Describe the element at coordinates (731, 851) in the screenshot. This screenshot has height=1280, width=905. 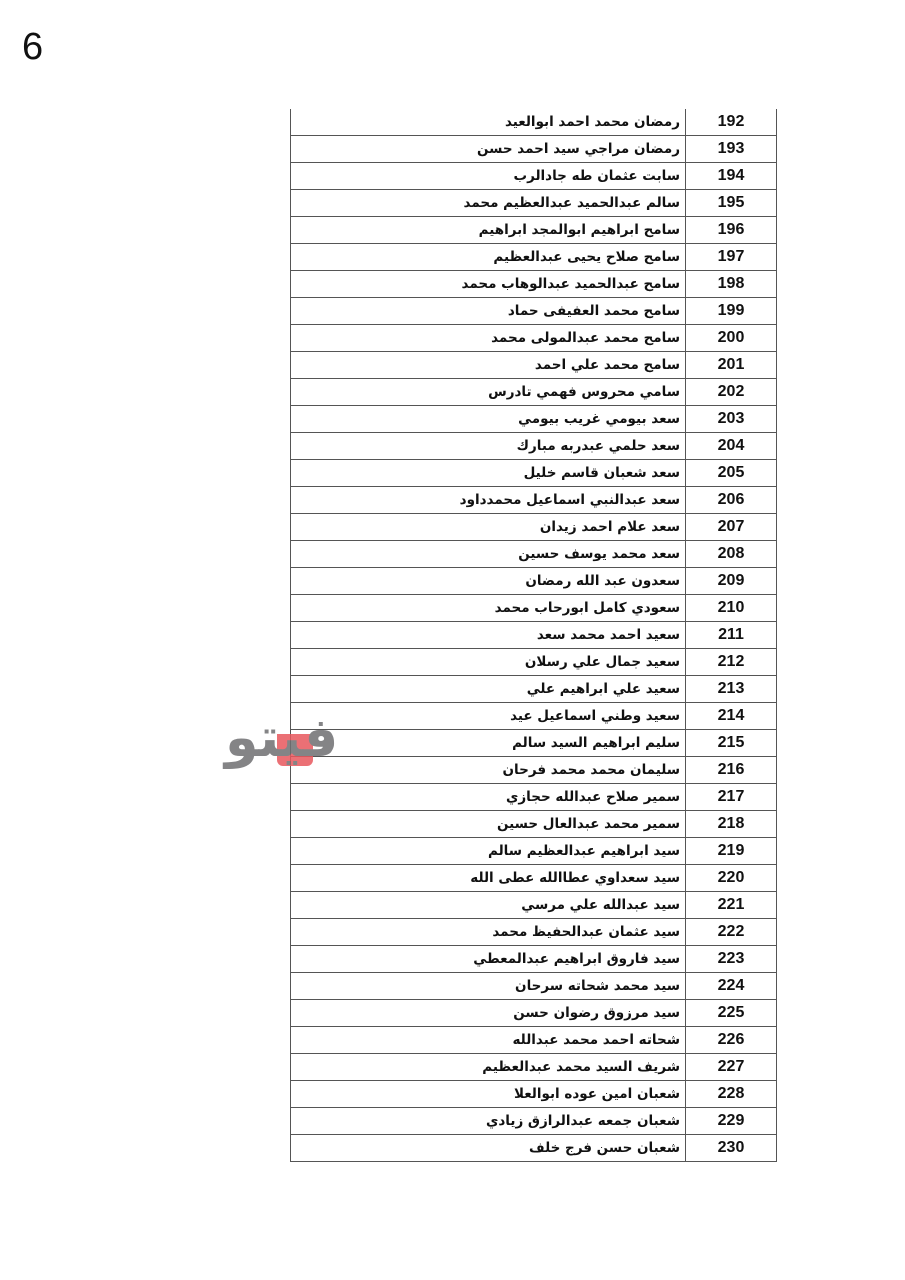
I see `number-cell: 219` at that location.